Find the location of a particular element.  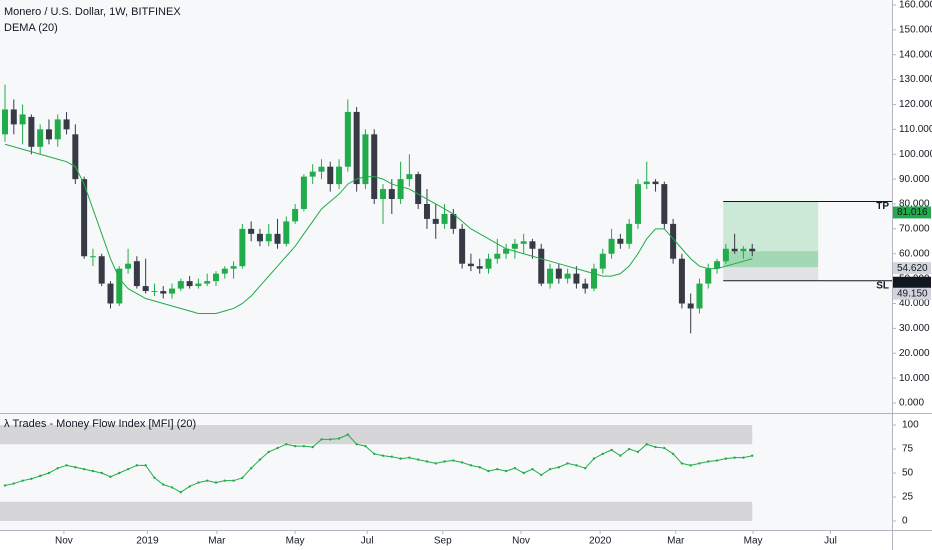

x-tick-label: Jul is located at coordinates (367, 541).